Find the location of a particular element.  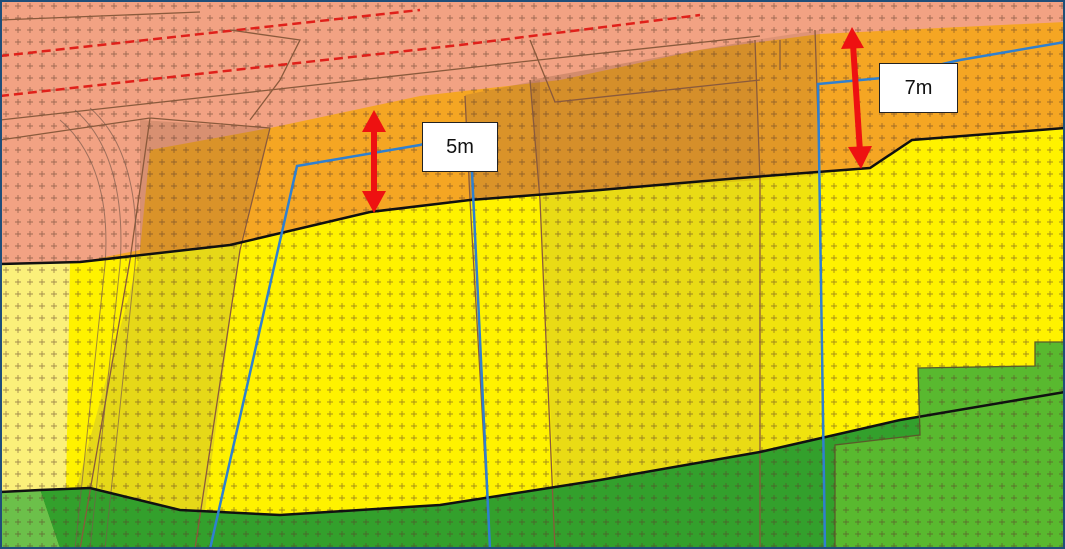

road-curves is located at coordinates (98, 328).